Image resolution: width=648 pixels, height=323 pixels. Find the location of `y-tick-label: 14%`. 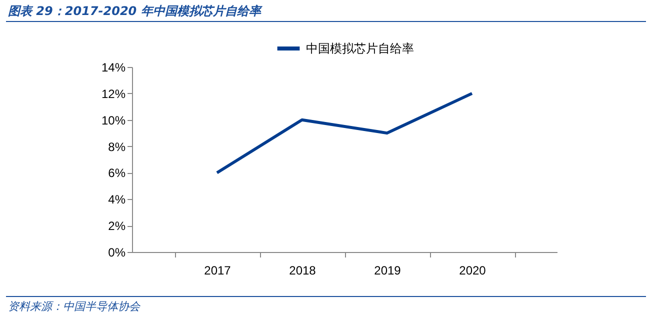

y-tick-label: 14% is located at coordinates (113, 67).